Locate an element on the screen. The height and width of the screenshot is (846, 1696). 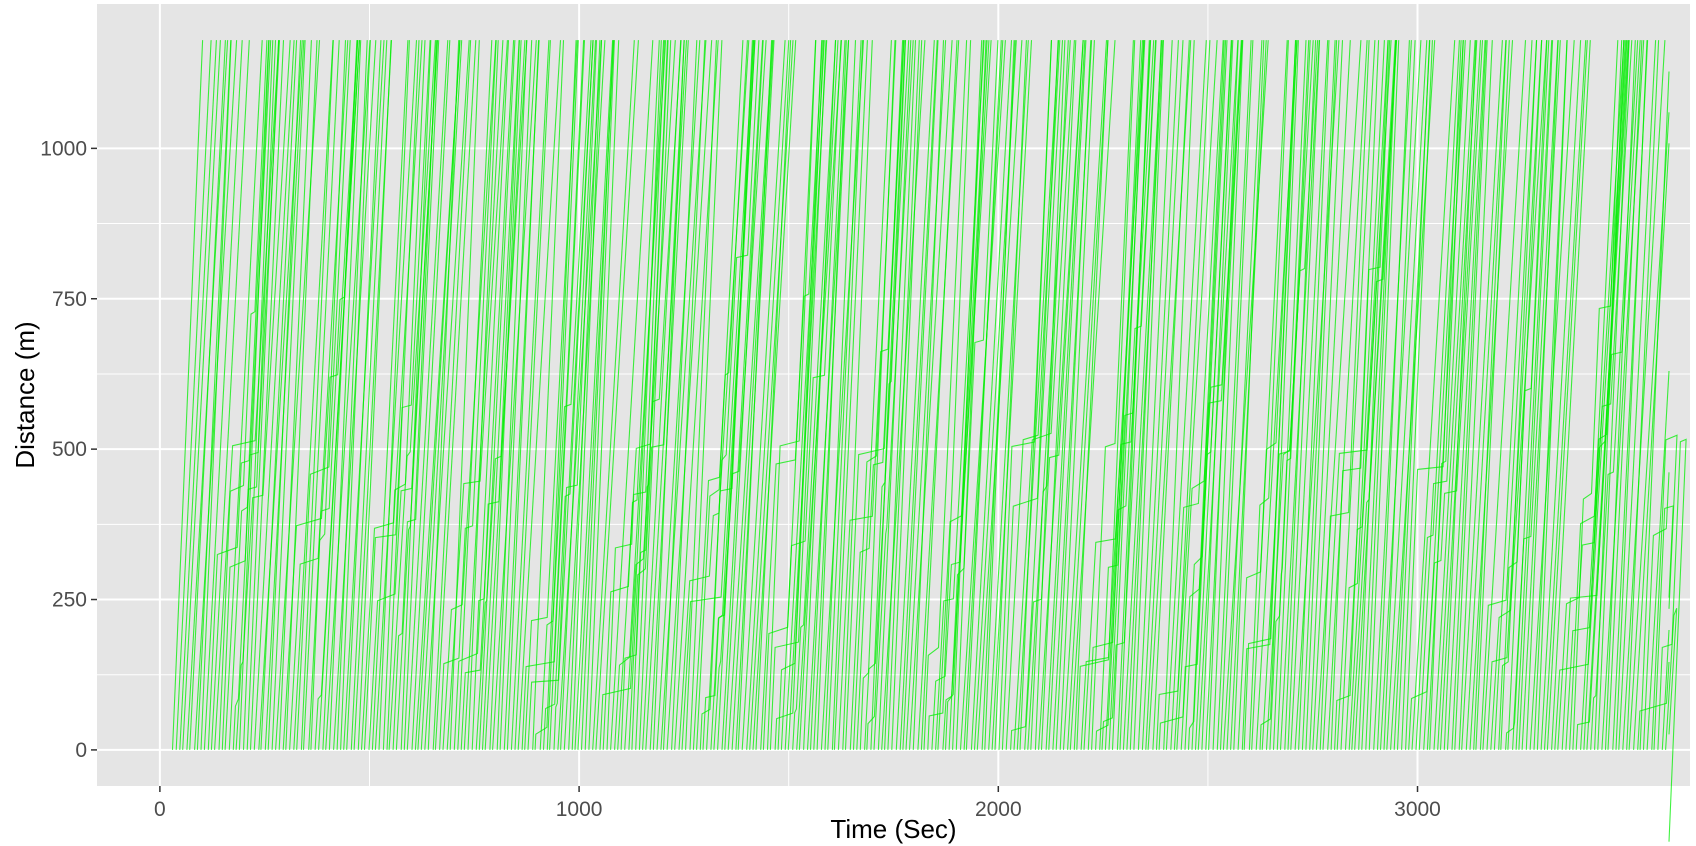
y-tick-label: 750 is located at coordinates (69, 299).